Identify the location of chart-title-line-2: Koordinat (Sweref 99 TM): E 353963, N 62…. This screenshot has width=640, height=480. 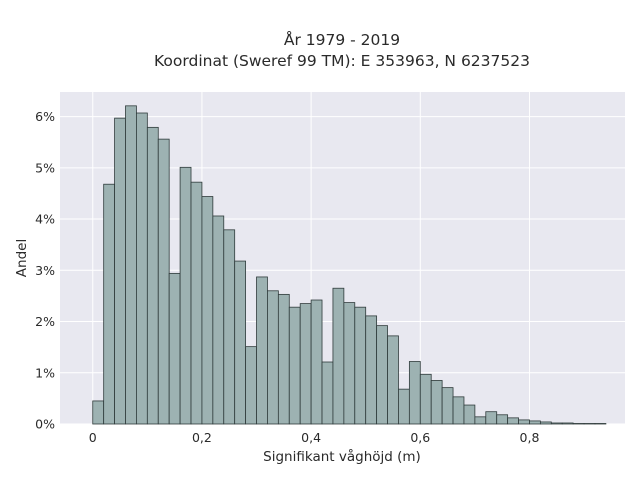
(342, 61).